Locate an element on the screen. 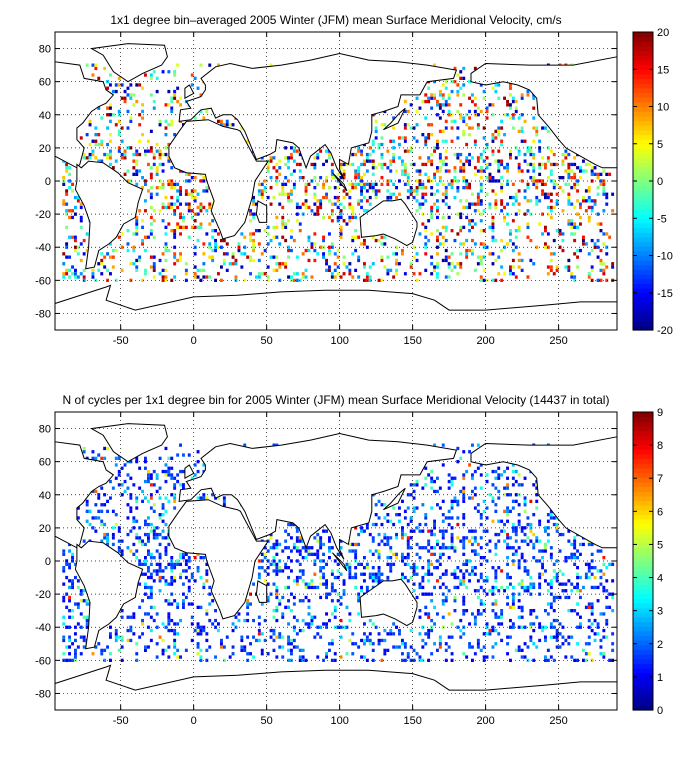 Image resolution: width=696 pixels, height=765 pixels. y-tick-label: 60 is located at coordinates (45, 83).